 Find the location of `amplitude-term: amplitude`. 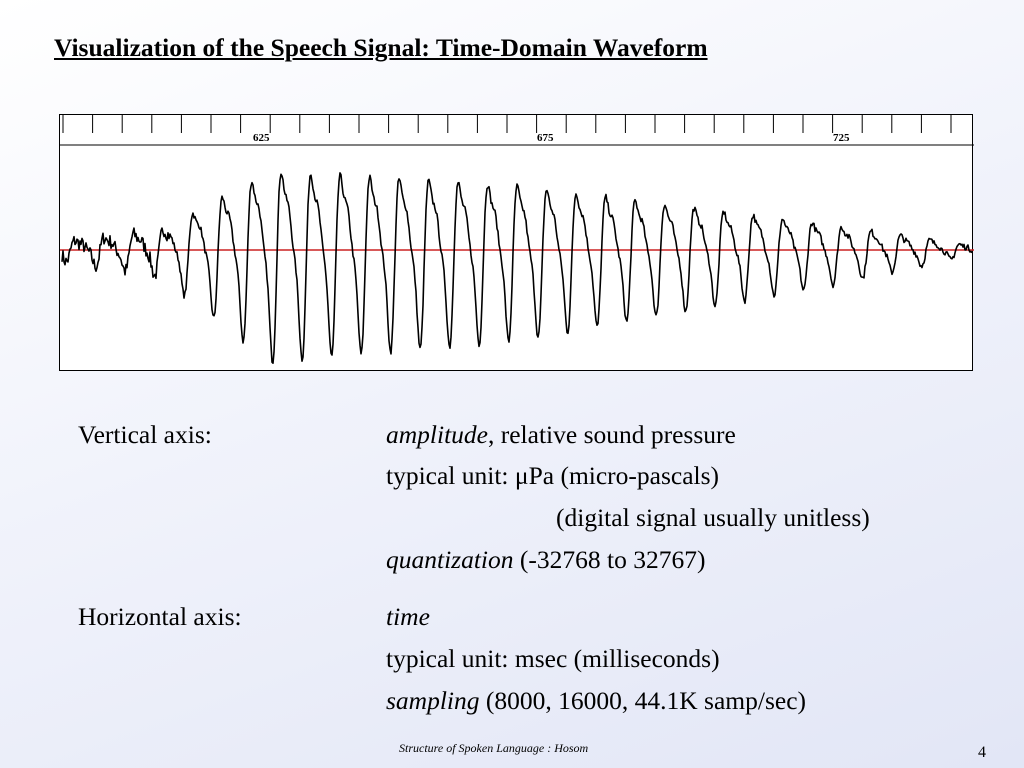

amplitude-term: amplitude is located at coordinates (437, 434).